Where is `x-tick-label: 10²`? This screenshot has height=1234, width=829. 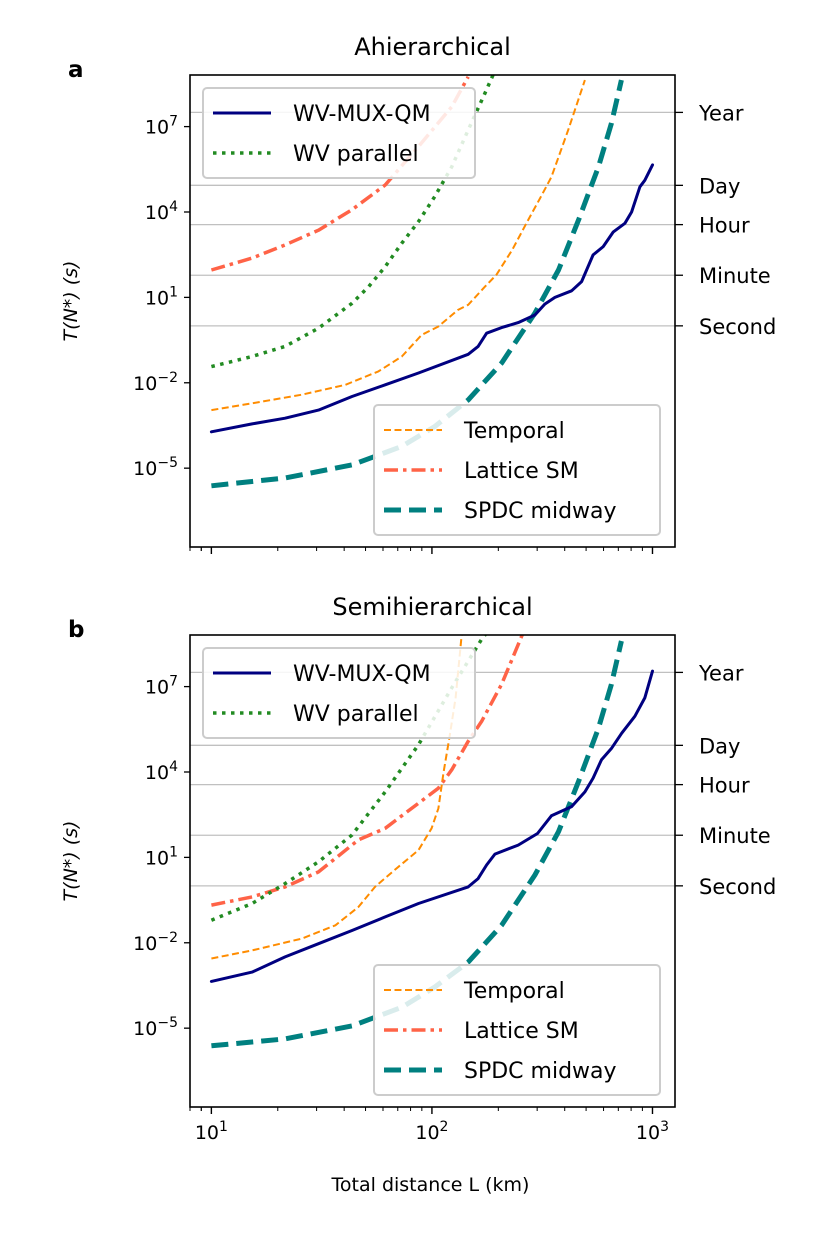
x-tick-label: 10² is located at coordinates (431, 1131).